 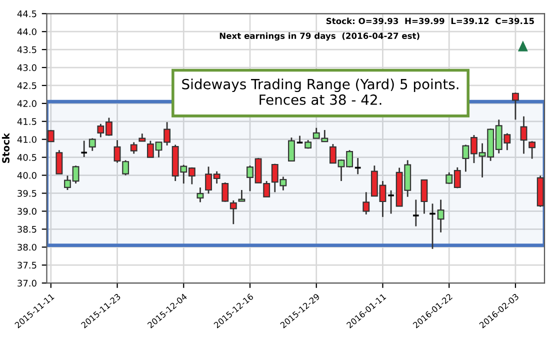 What do you see at coordinates (6, 147) in the screenshot?
I see `y-axis-title: Stock` at bounding box center [6, 147].